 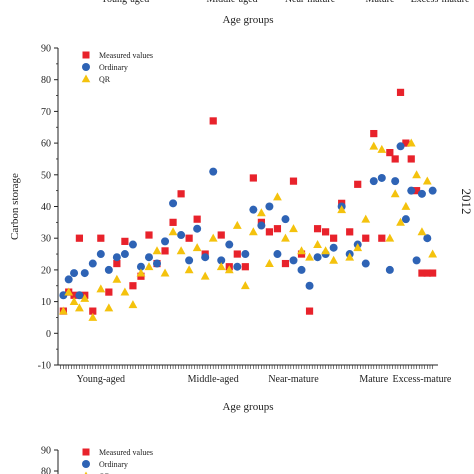 What do you see at coordinates (293, 379) in the screenshot?
I see `x-category-label: Near-mature` at bounding box center [293, 379].